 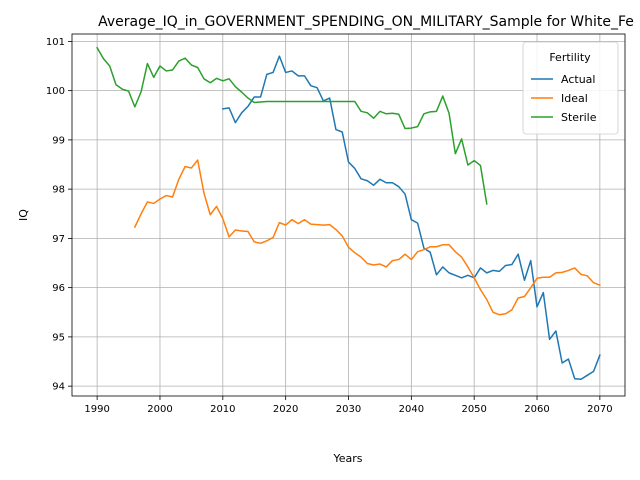 What do you see at coordinates (55, 91) in the screenshot?
I see `y-tick-label: 100` at bounding box center [55, 91].